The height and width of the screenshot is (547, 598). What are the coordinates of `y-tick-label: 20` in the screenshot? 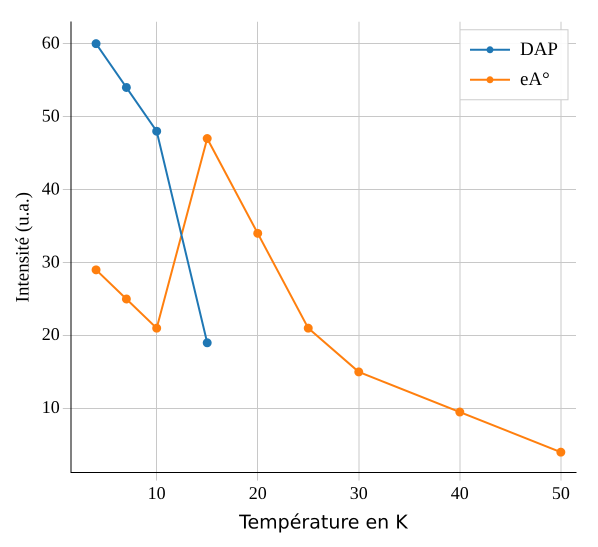 It's located at (51, 334).